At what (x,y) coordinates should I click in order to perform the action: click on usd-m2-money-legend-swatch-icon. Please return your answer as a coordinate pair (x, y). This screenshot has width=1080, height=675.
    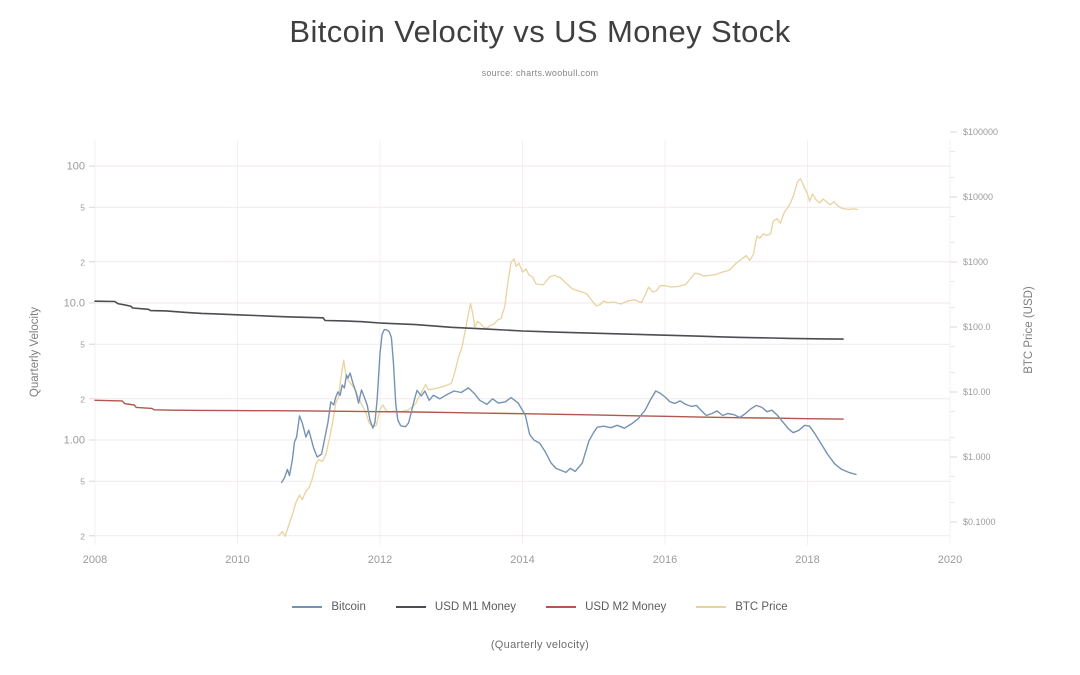
    Looking at the image, I should click on (561, 607).